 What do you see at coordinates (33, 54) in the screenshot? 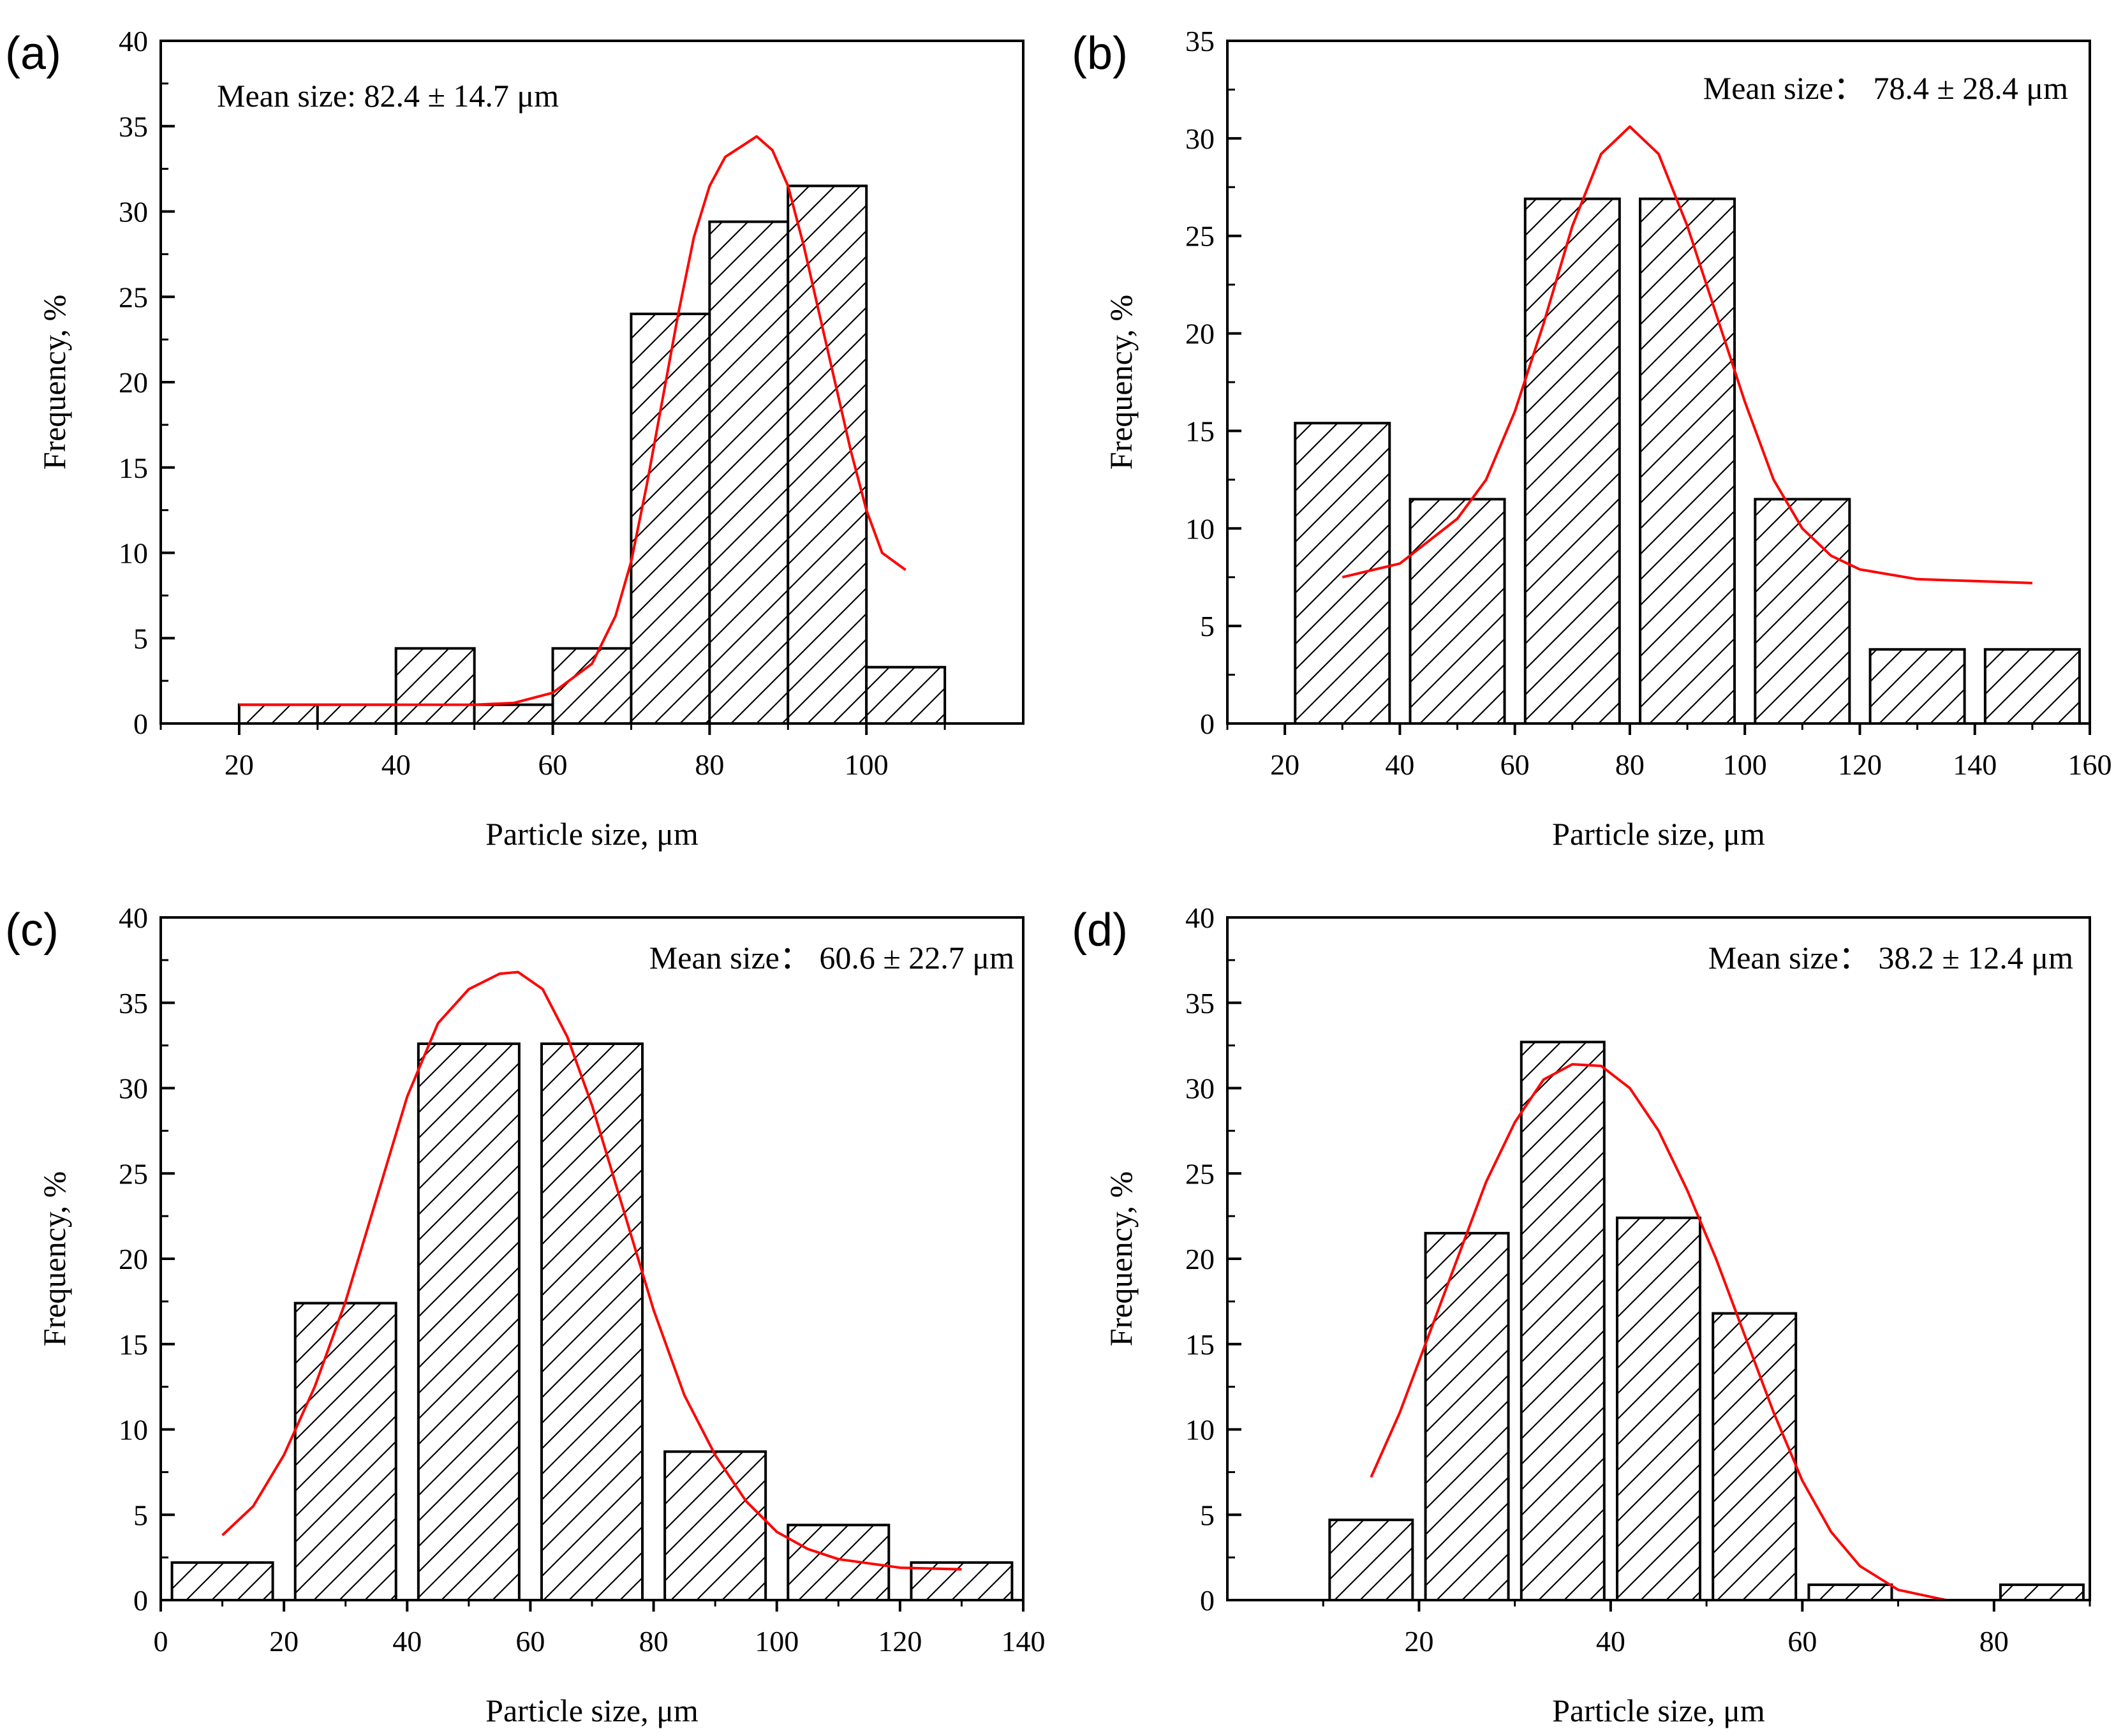
I see `panel-label: (a)` at bounding box center [33, 54].